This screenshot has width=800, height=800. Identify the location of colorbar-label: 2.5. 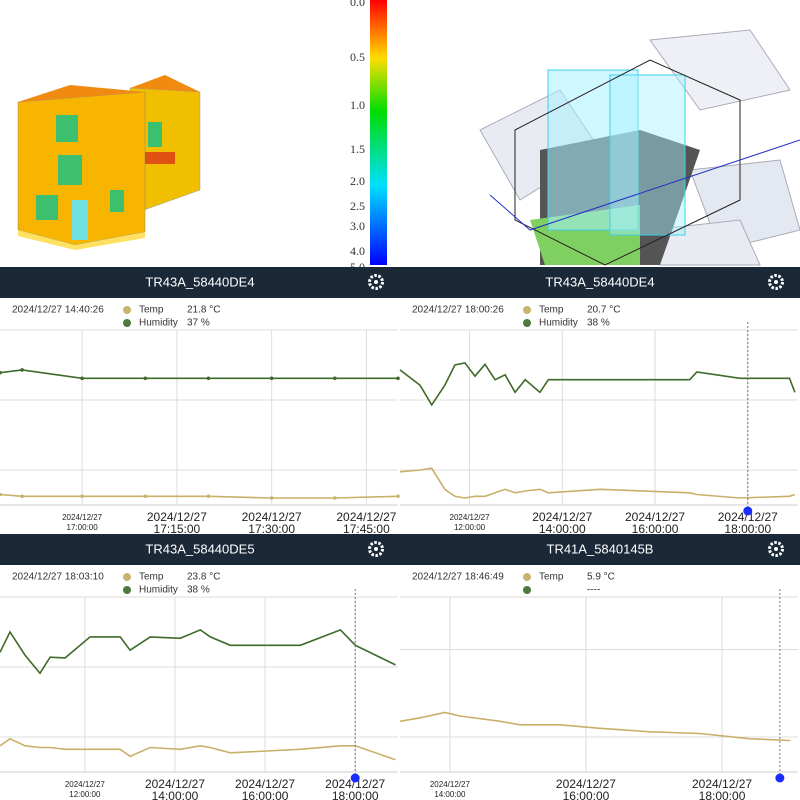
(357, 206).